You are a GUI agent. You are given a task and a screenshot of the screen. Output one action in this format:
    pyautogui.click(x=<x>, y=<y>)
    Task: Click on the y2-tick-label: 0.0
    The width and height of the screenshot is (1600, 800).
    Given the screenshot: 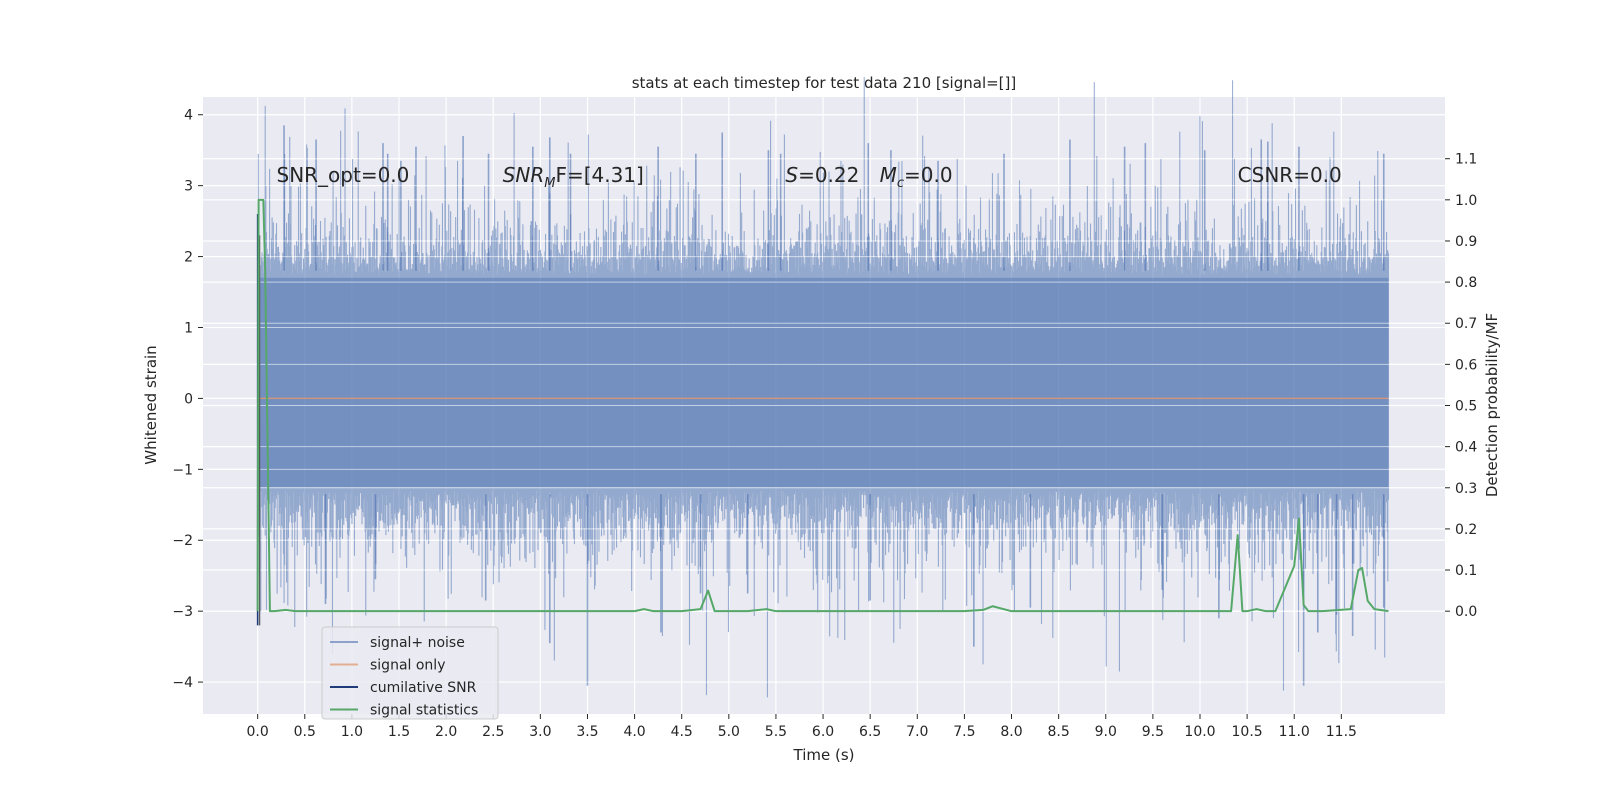 What is the action you would take?
    pyautogui.click(x=1466, y=612)
    